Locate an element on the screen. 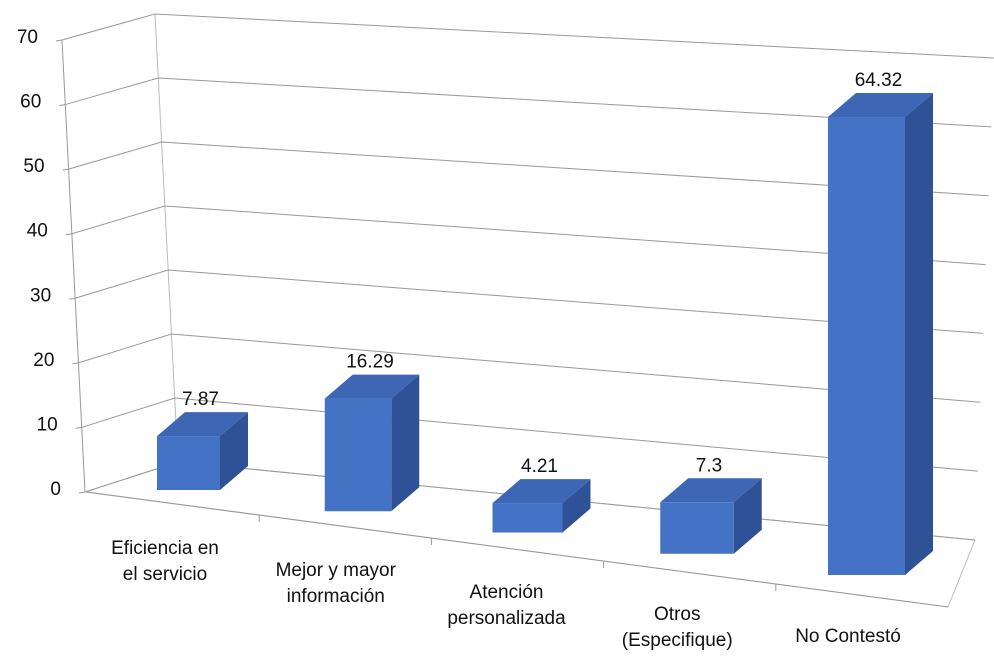 The width and height of the screenshot is (994, 659). value-label: 7.3 is located at coordinates (709, 465).